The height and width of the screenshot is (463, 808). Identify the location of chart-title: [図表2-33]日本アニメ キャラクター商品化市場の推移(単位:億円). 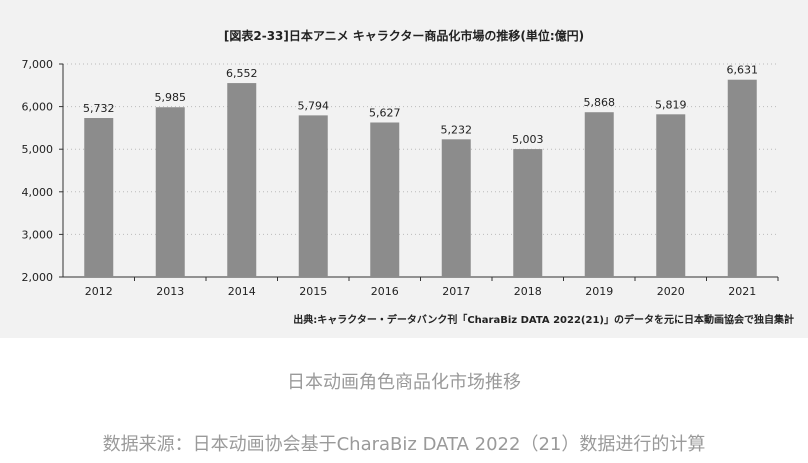
(404, 36).